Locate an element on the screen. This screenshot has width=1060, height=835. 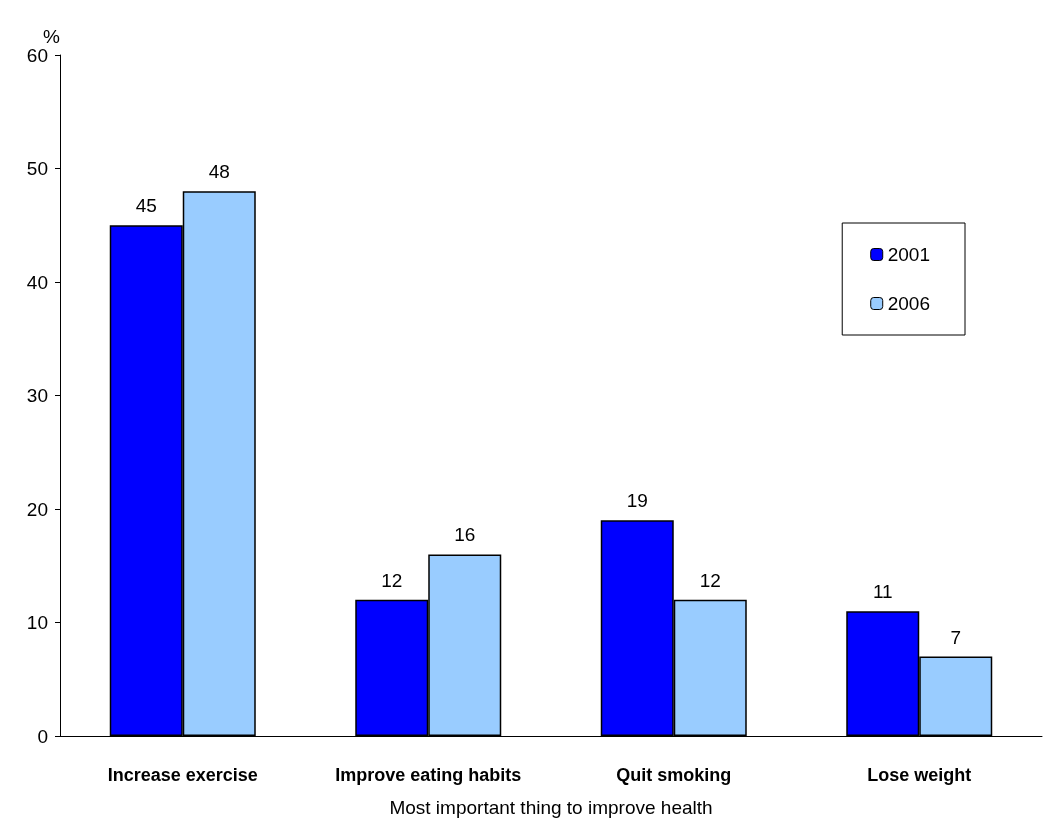
y-tick-label: 0 is located at coordinates (42, 736).